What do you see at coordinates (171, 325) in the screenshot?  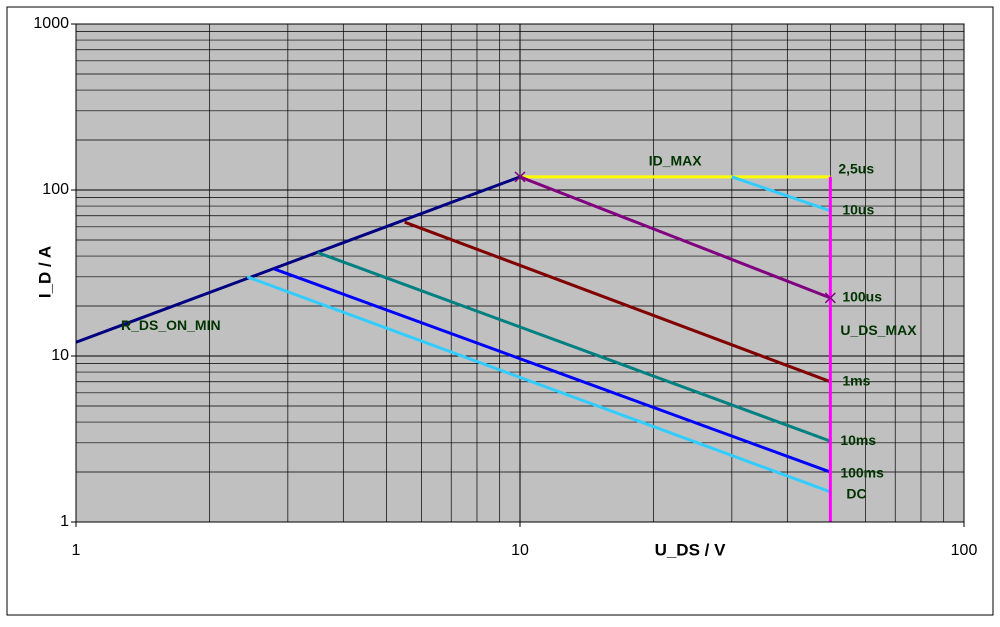 I see `series-label: R_DS_ON_MIN` at bounding box center [171, 325].